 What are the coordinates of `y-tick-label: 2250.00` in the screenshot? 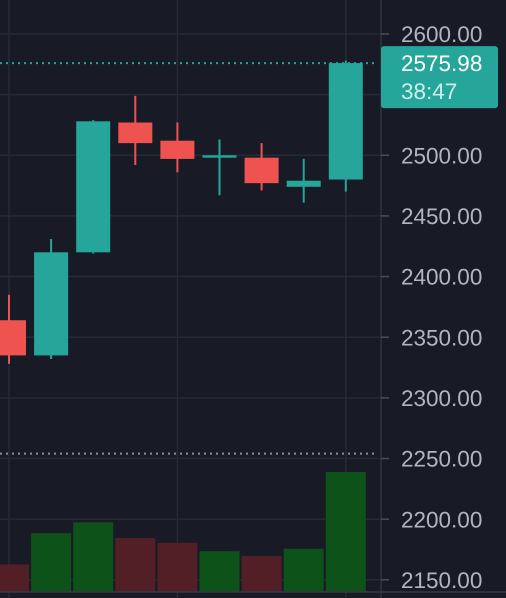 It's located at (441, 459).